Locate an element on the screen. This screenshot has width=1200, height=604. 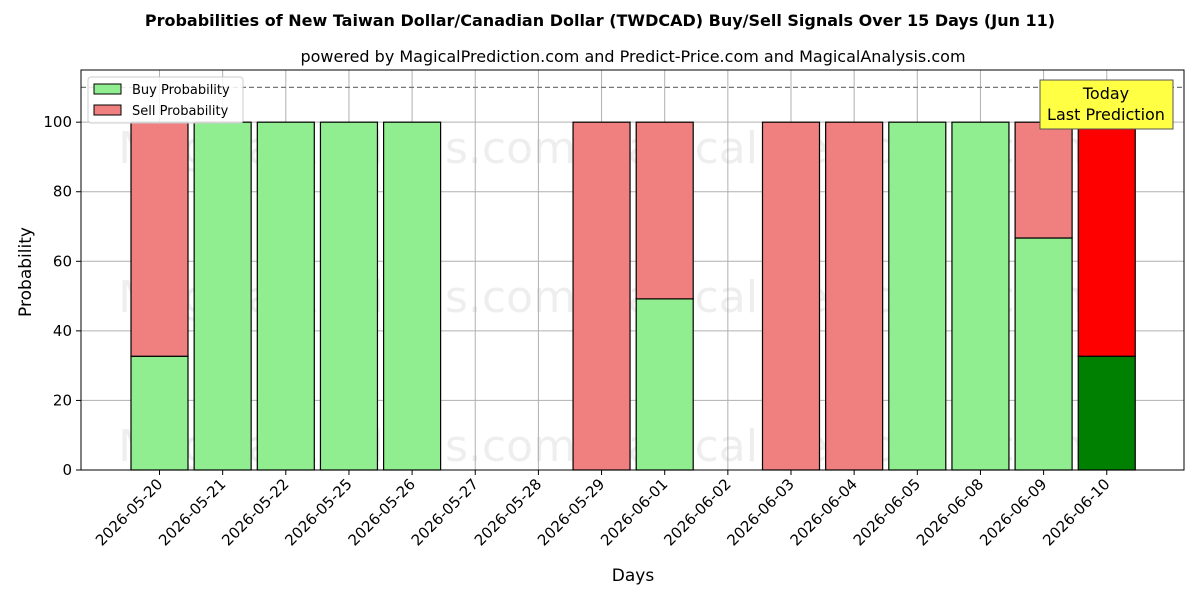
y-tick-label: 40 is located at coordinates (62, 331).